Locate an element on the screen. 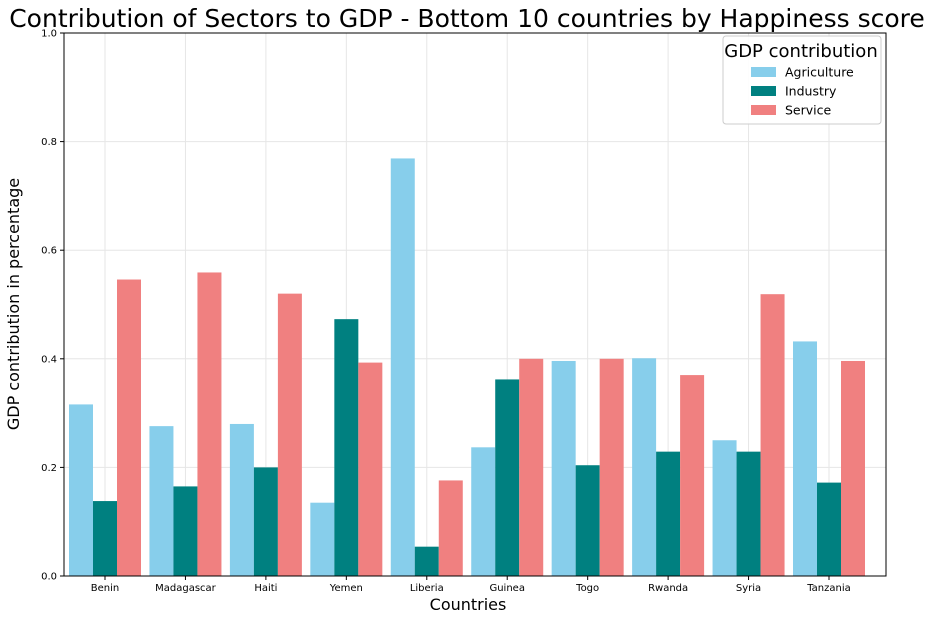  bar-service-yemen is located at coordinates (370, 469).